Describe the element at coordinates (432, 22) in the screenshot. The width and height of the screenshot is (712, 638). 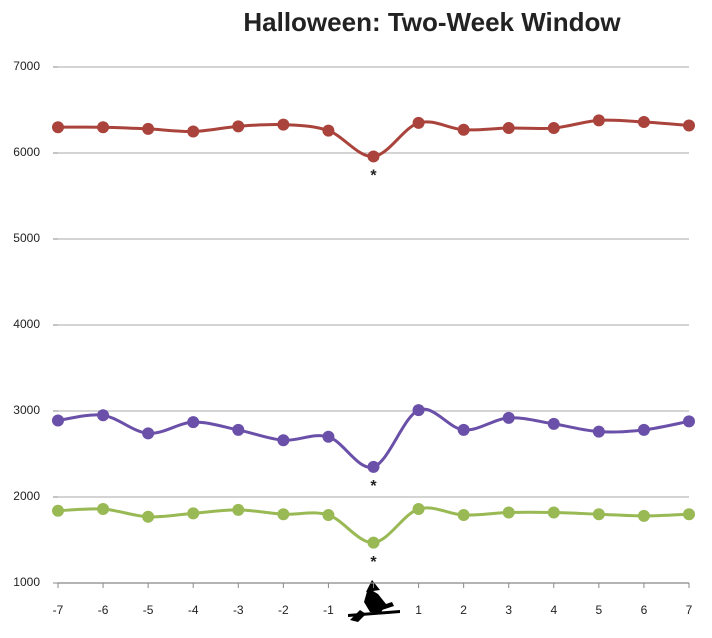
I see `chart-title: Halloween: Two-Week Window` at that location.